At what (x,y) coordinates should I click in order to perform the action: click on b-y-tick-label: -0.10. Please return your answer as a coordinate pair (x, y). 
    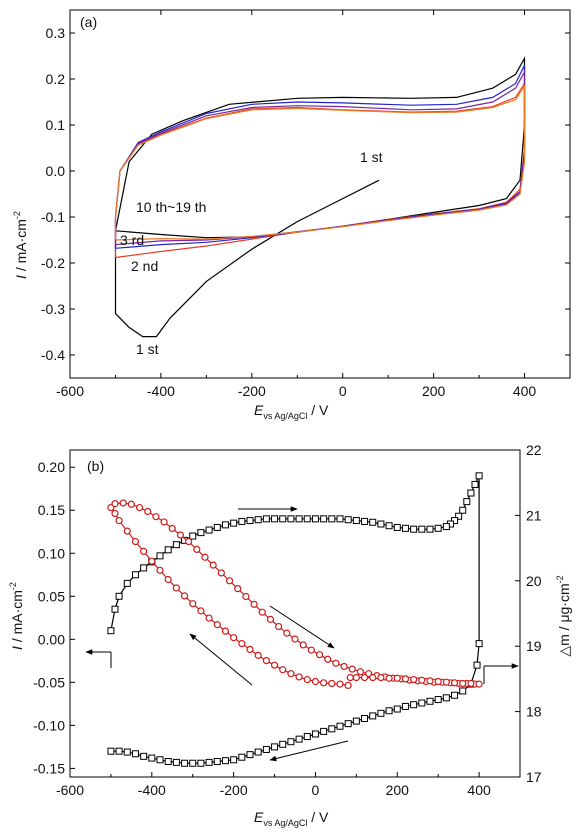
    Looking at the image, I should click on (49, 725).